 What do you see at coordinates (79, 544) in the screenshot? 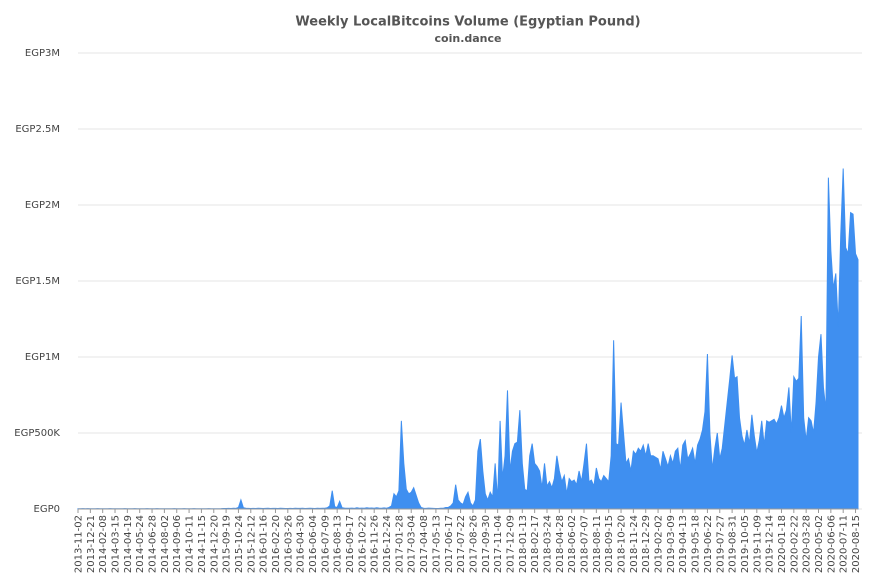
I see `x-tick-label: 2013-11-02` at bounding box center [79, 544].